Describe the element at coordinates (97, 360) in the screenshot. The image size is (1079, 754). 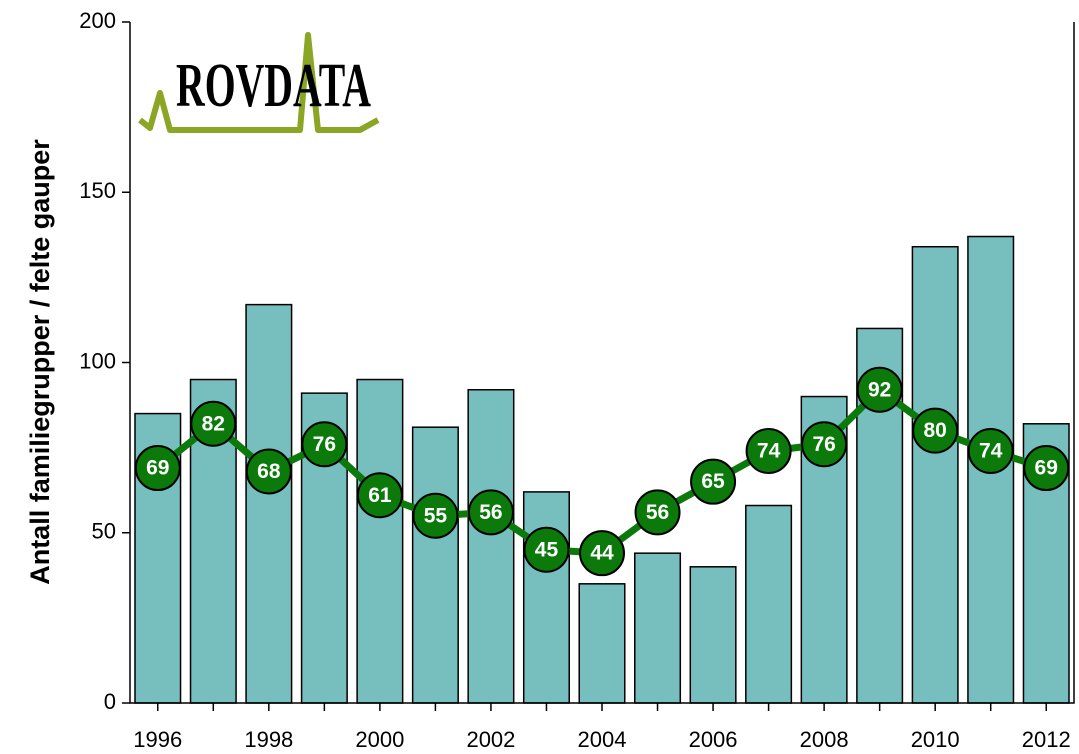
I see `y-tick-label: 100` at that location.